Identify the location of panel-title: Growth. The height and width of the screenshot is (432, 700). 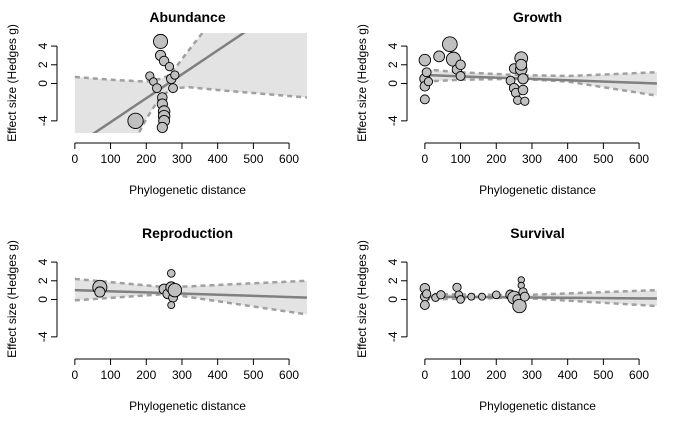
(537, 17).